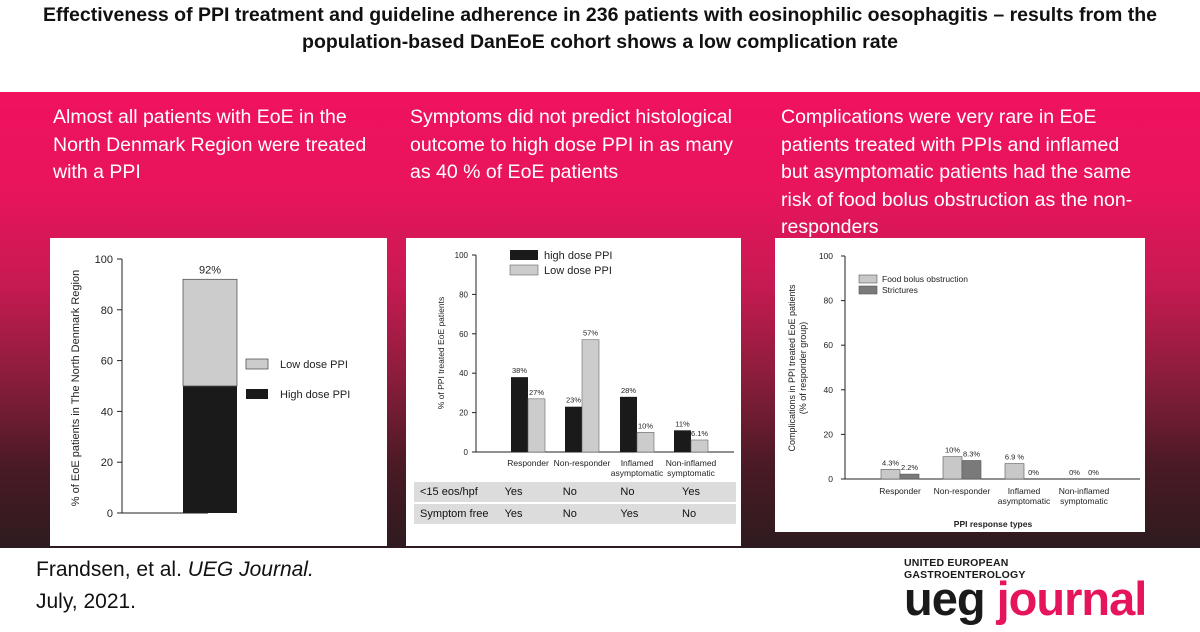 The width and height of the screenshot is (1200, 632). Describe the element at coordinates (830, 227) in the screenshot. I see `caption-right-line: responders` at that location.